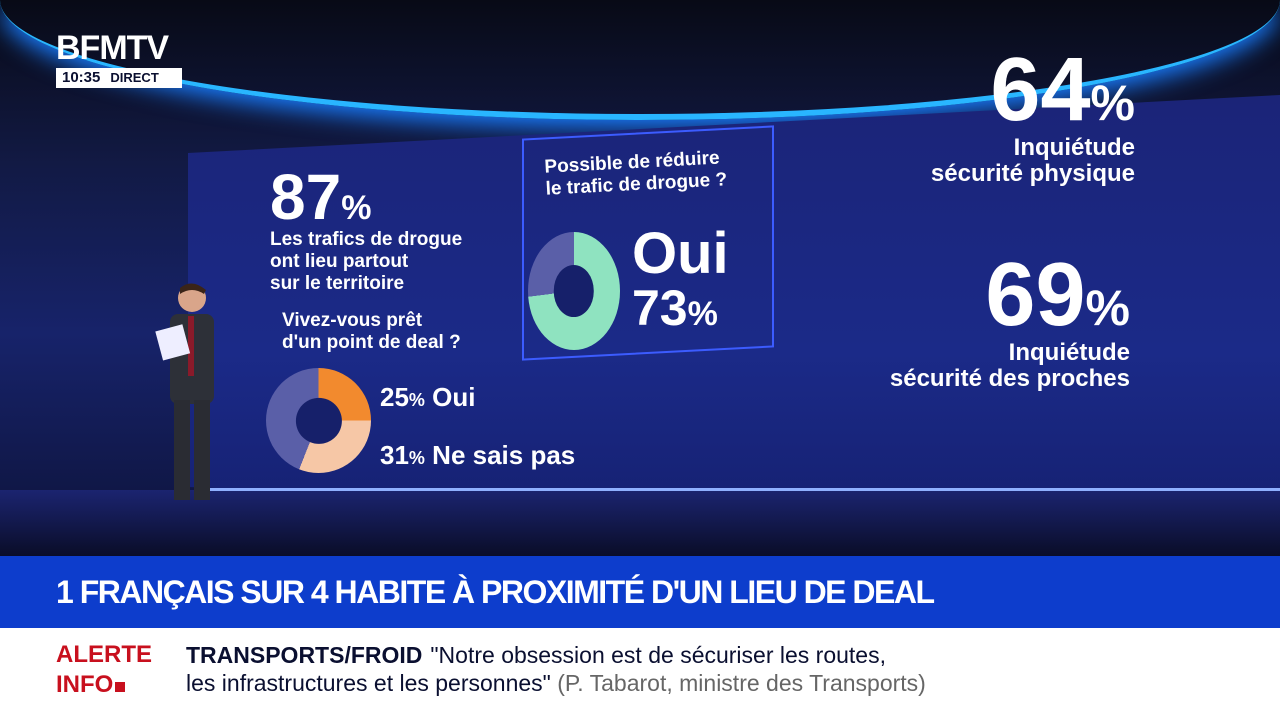 The image size is (1280, 720). Describe the element at coordinates (371, 342) in the screenshot. I see `question-text: d'un point de deal ?` at that location.